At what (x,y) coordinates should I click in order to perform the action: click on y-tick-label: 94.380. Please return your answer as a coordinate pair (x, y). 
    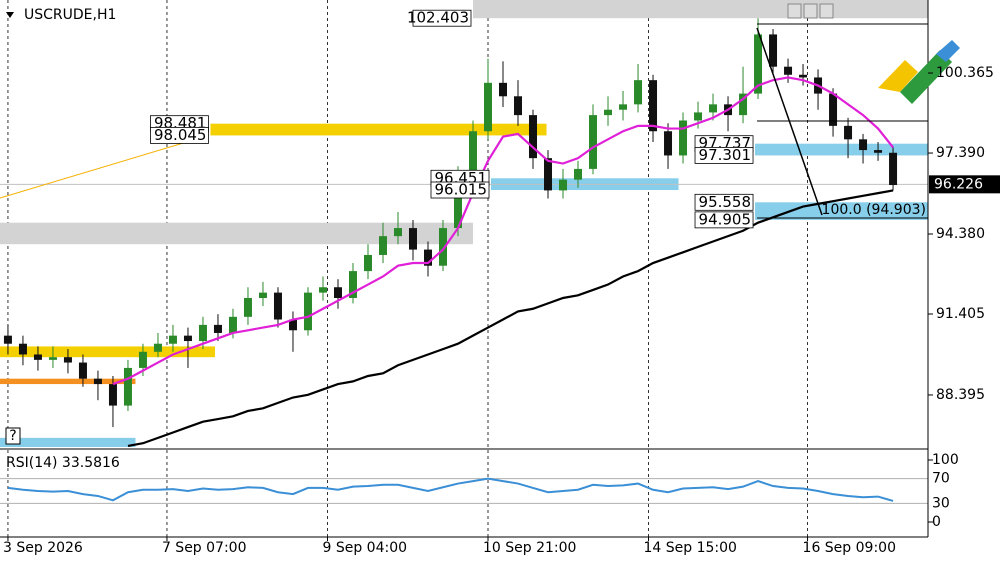
    Looking at the image, I should click on (960, 234).